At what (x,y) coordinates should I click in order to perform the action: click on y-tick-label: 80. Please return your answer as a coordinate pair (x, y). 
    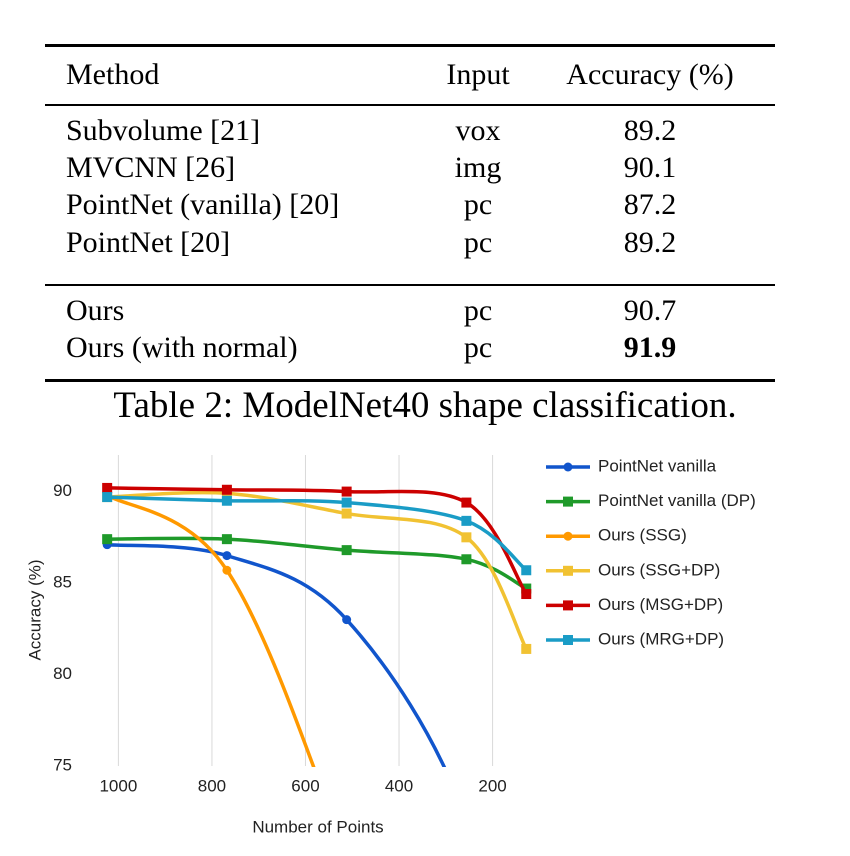
    Looking at the image, I should click on (62, 673).